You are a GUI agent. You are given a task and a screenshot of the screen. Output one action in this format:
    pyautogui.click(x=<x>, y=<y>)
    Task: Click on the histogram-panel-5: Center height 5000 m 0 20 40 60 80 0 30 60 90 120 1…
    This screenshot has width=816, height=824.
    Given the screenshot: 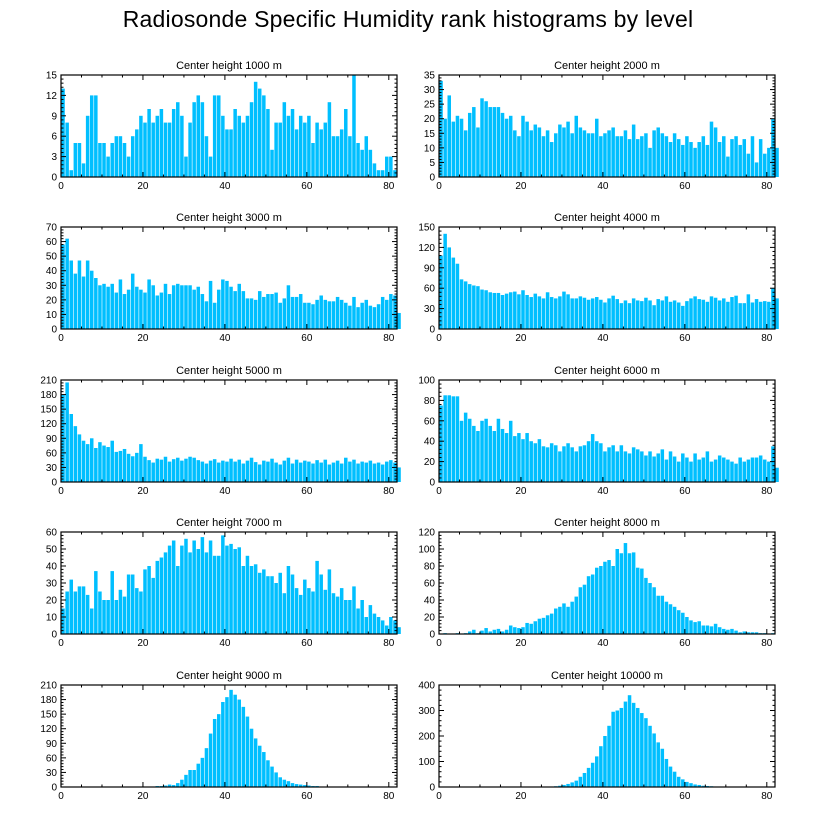 What is the action you would take?
    pyautogui.click(x=220, y=431)
    